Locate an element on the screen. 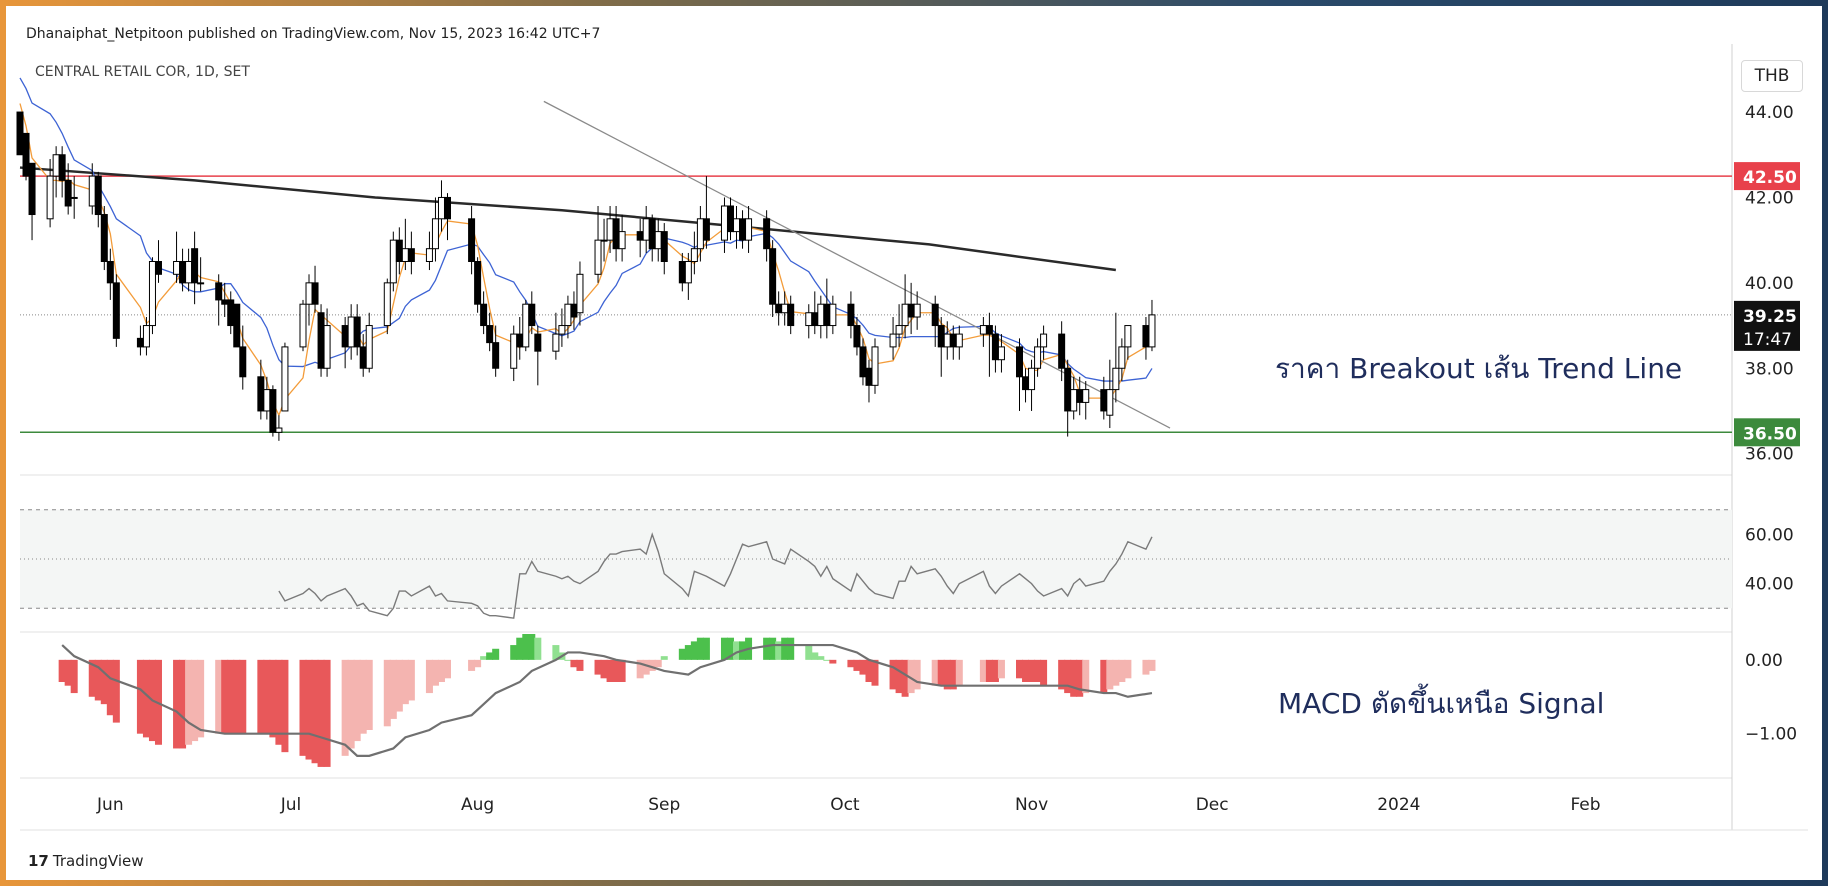 This screenshot has width=1828, height=886. time-axis-label: Oct is located at coordinates (845, 805).